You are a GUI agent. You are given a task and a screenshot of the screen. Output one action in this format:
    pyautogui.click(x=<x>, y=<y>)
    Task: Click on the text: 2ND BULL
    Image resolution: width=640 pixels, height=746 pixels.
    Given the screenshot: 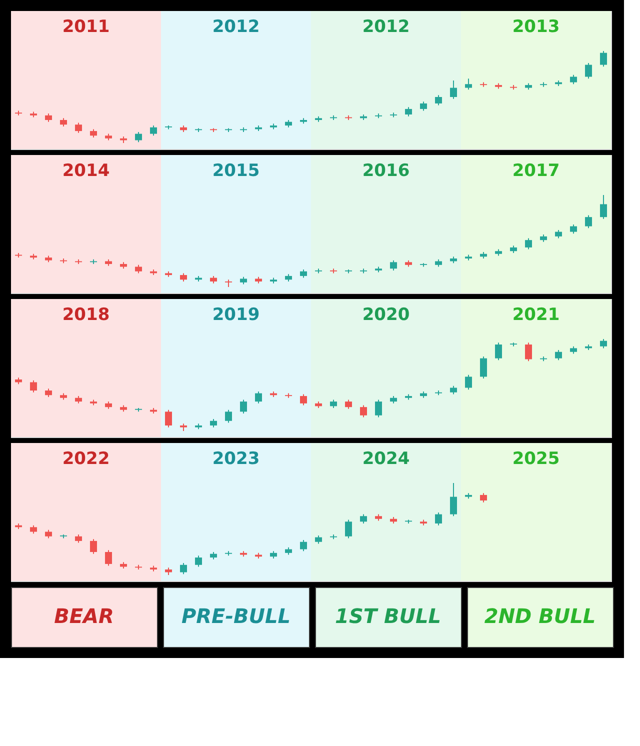 What is the action you would take?
    pyautogui.click(x=540, y=616)
    